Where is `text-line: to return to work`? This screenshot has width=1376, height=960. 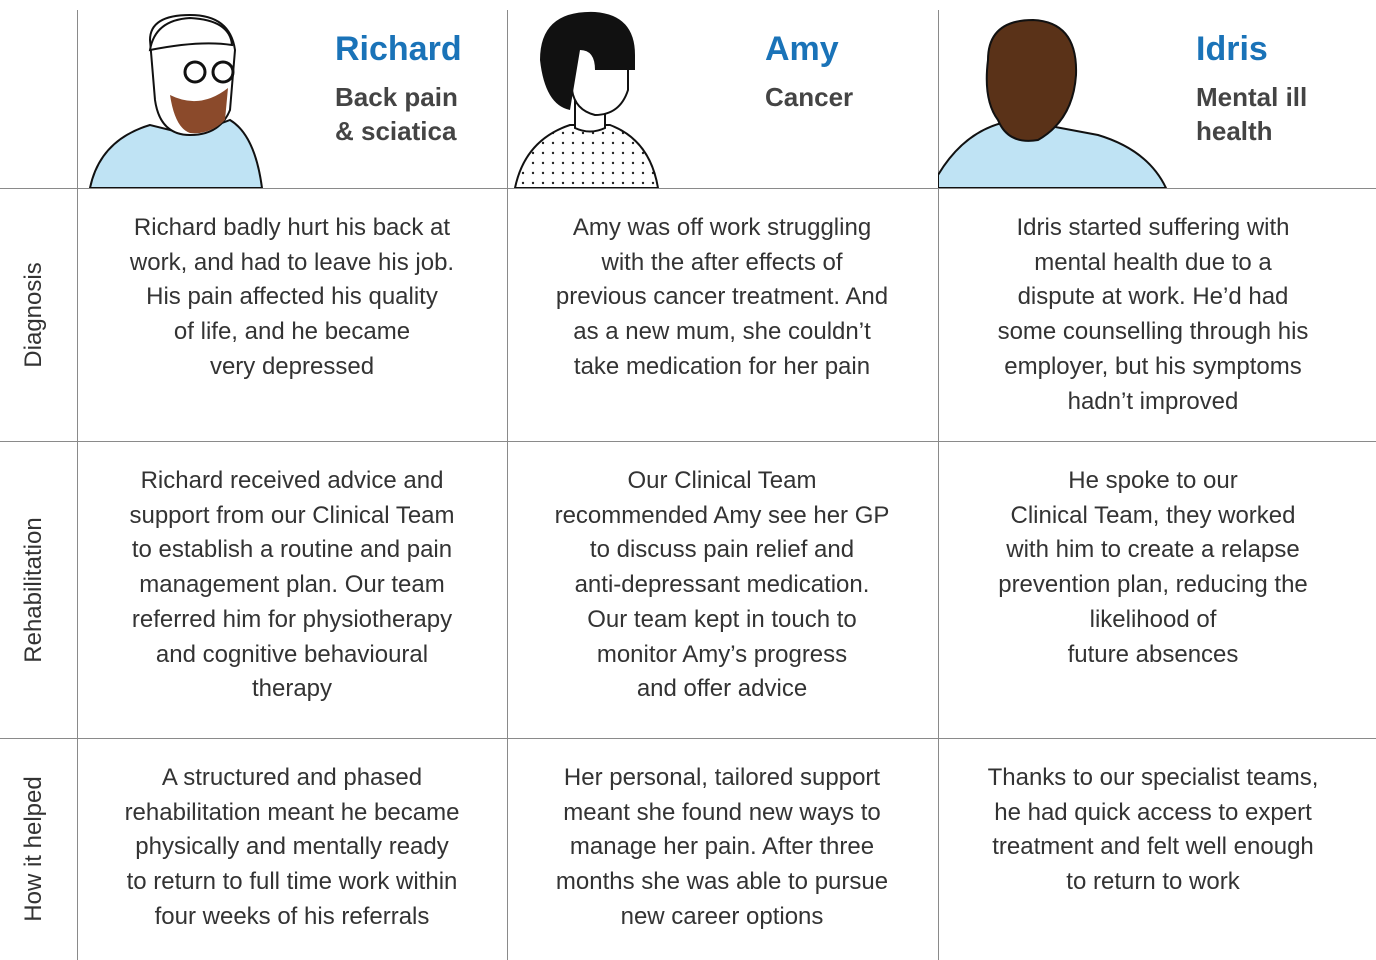
text-line: to return to work is located at coordinates (1153, 882).